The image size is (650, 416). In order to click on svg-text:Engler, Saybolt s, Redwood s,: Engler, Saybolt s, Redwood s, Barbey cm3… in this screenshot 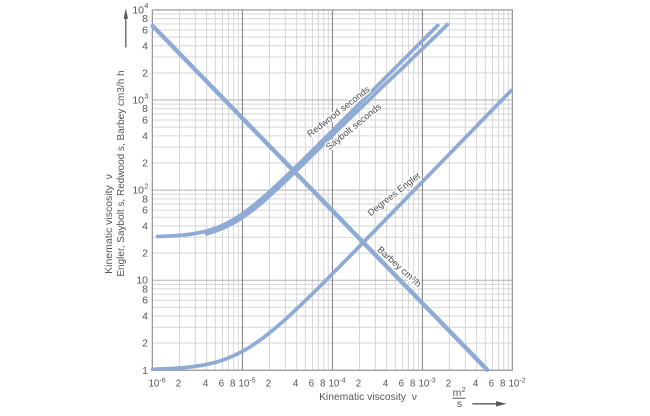, I will do `click(121, 173)`.